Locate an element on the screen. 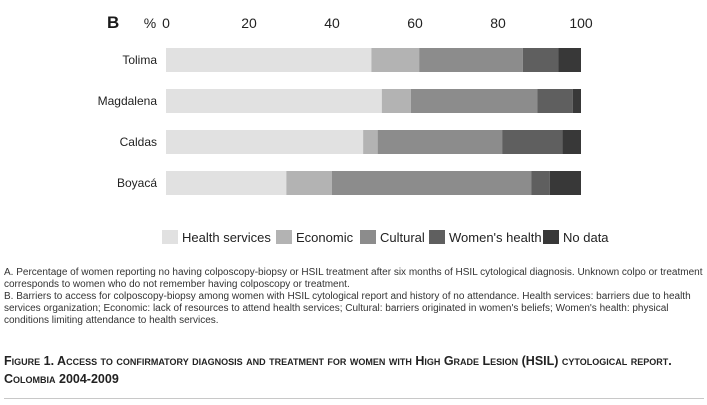 The width and height of the screenshot is (707, 405). bar-segment-caldas-cultural is located at coordinates (440, 142).